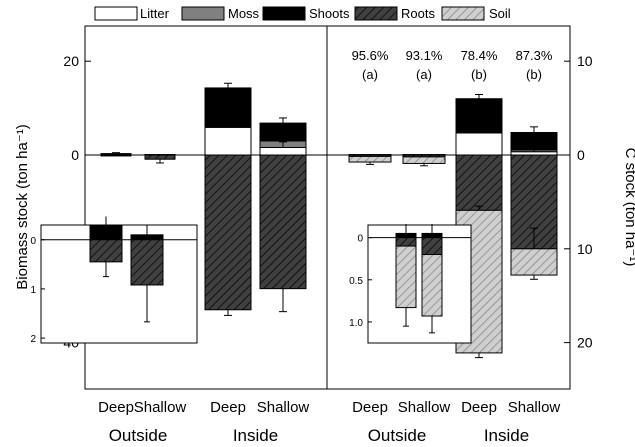 The image size is (635, 447). What do you see at coordinates (581, 155) in the screenshot?
I see `y-tick-label-right: 0` at bounding box center [581, 155].